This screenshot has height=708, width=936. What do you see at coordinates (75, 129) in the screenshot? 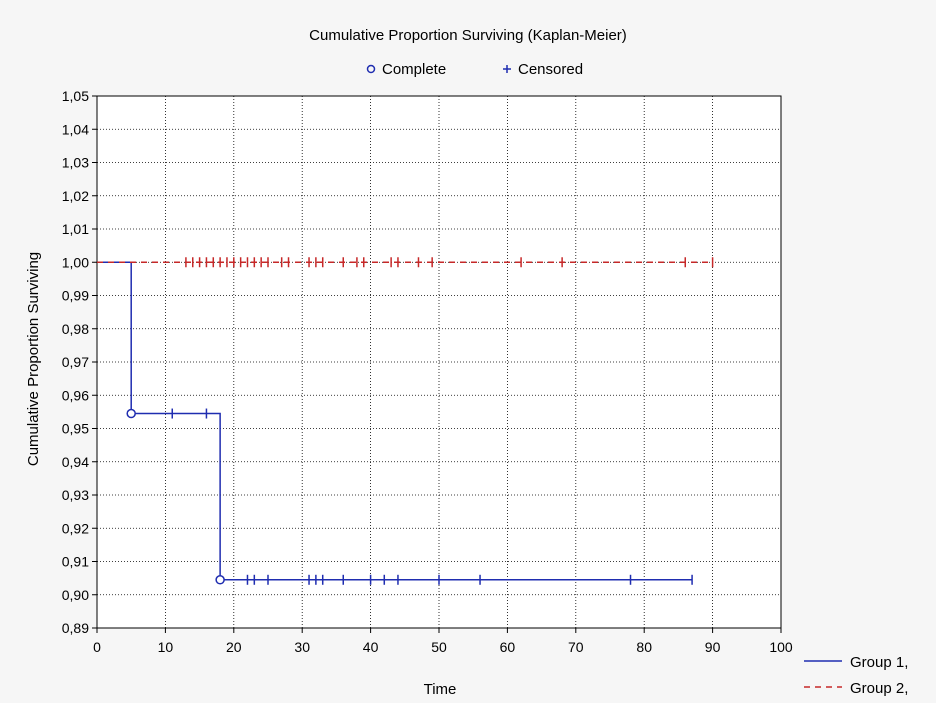
I see `y-tick-label: 1,04` at bounding box center [75, 129].